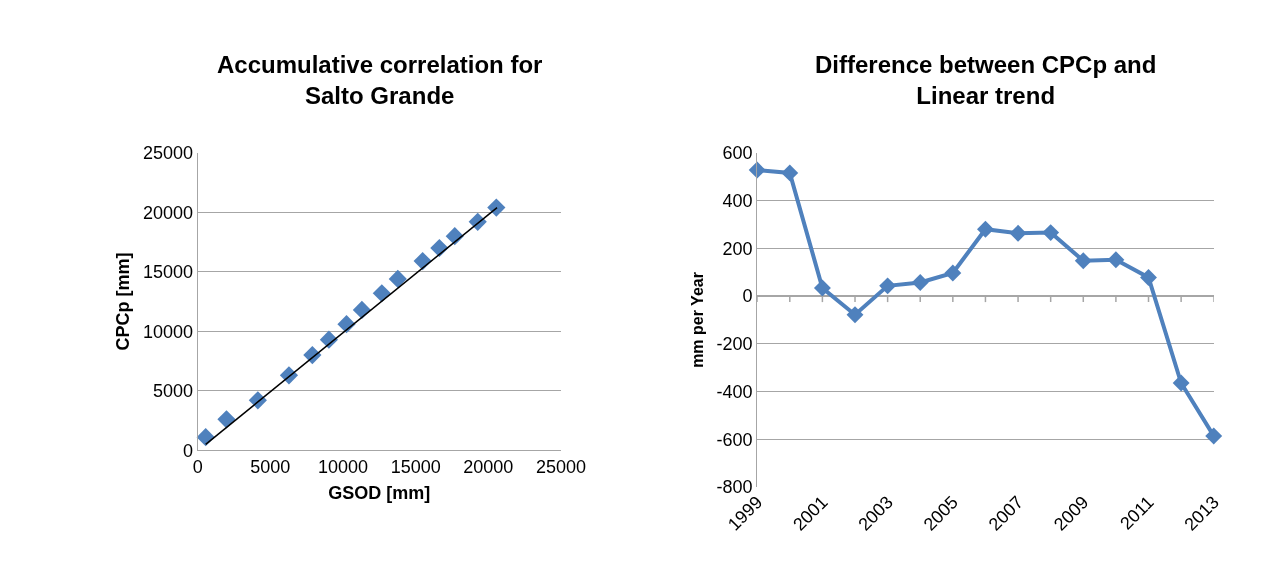  Describe the element at coordinates (734, 344) in the screenshot. I see `y-tick-label: -200` at that location.